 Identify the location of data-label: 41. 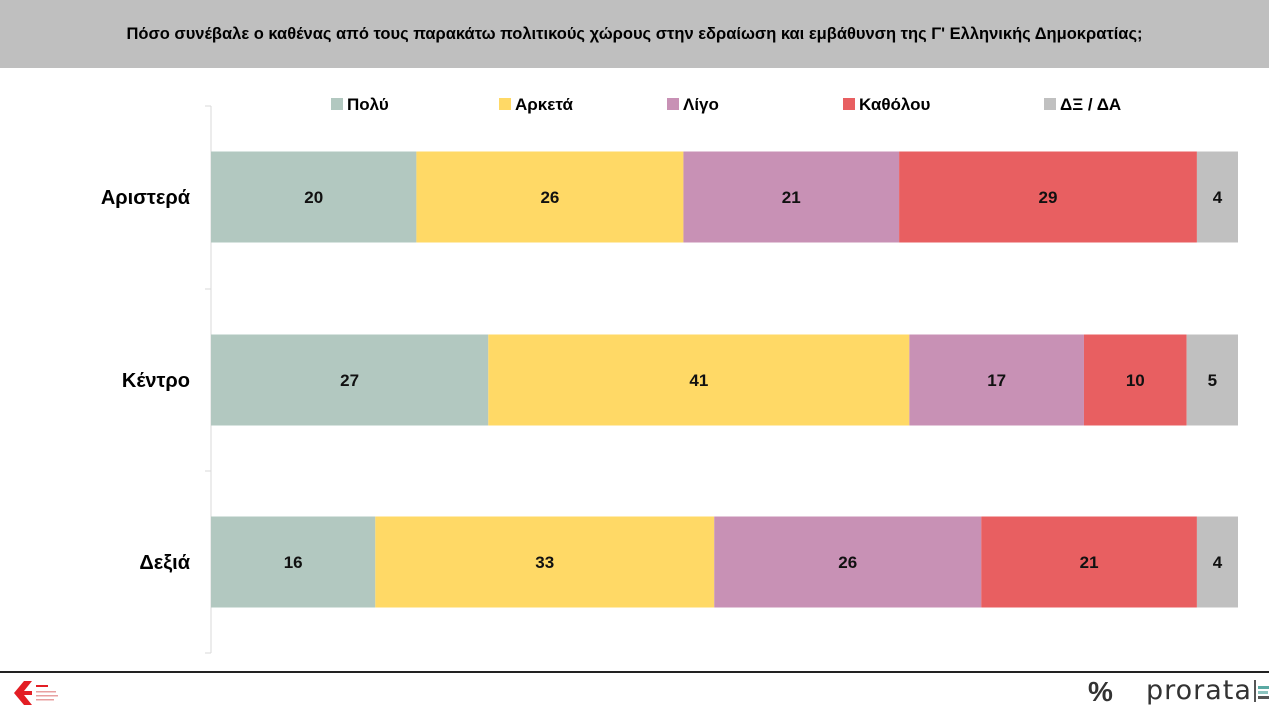
(698, 380).